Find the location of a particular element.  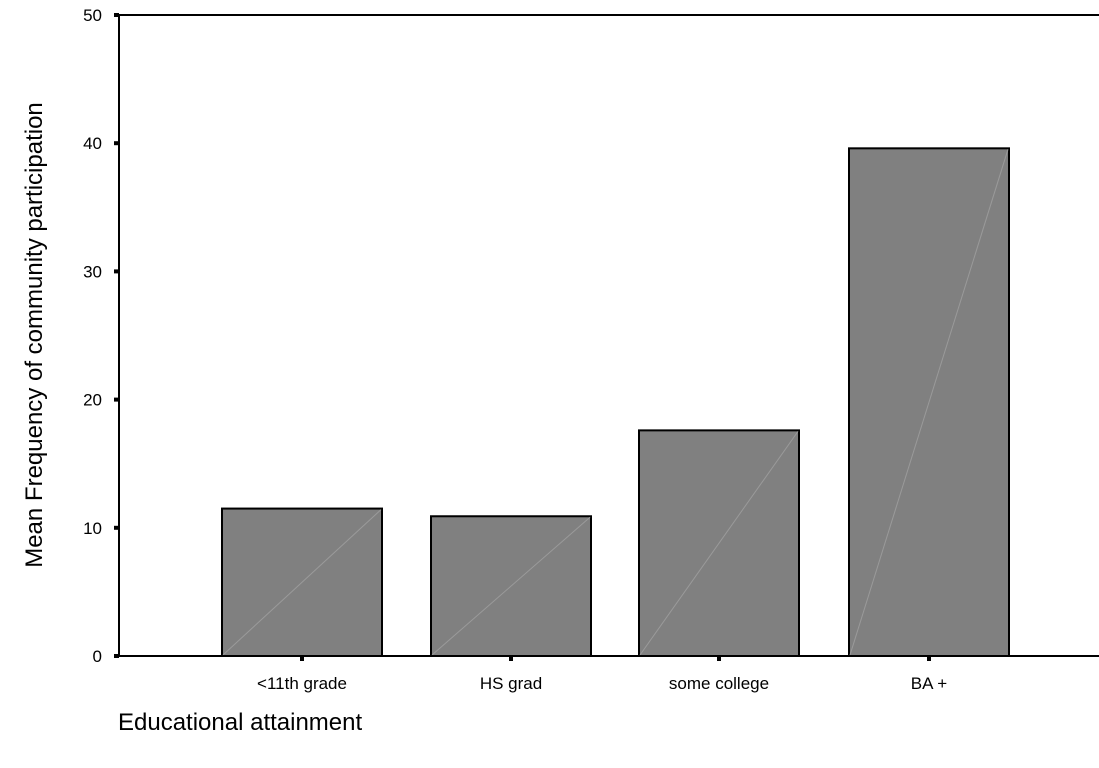

x-ticks: <11th grade HS grad some college BA + is located at coordinates (602, 674).